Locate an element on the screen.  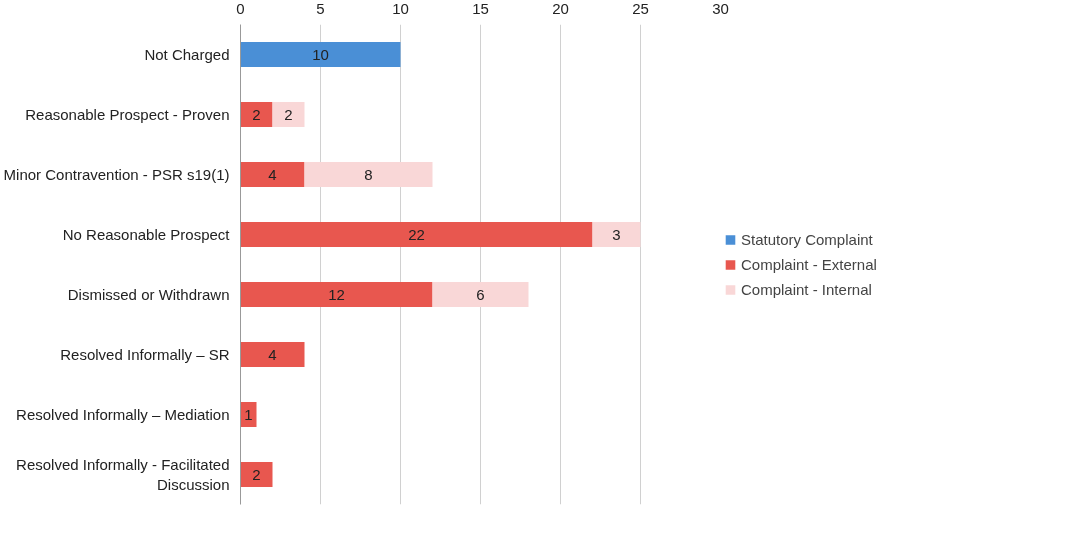
x-tick-label: 30 is located at coordinates (720, 8).